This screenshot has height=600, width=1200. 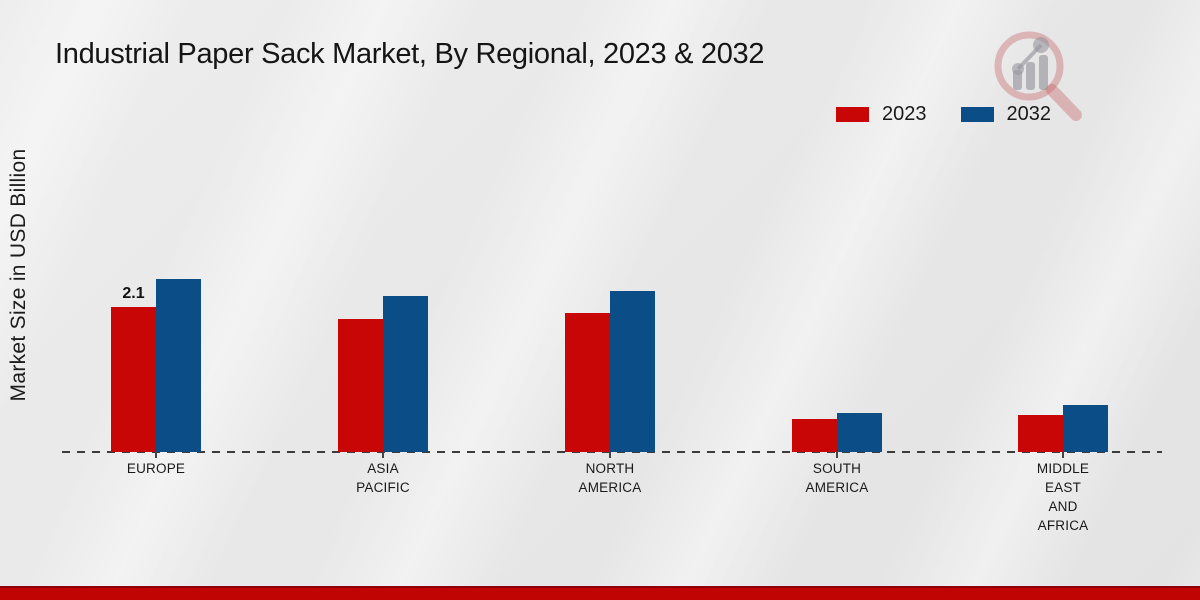 I want to click on legend-item-2023: 2023, so click(x=881, y=114).